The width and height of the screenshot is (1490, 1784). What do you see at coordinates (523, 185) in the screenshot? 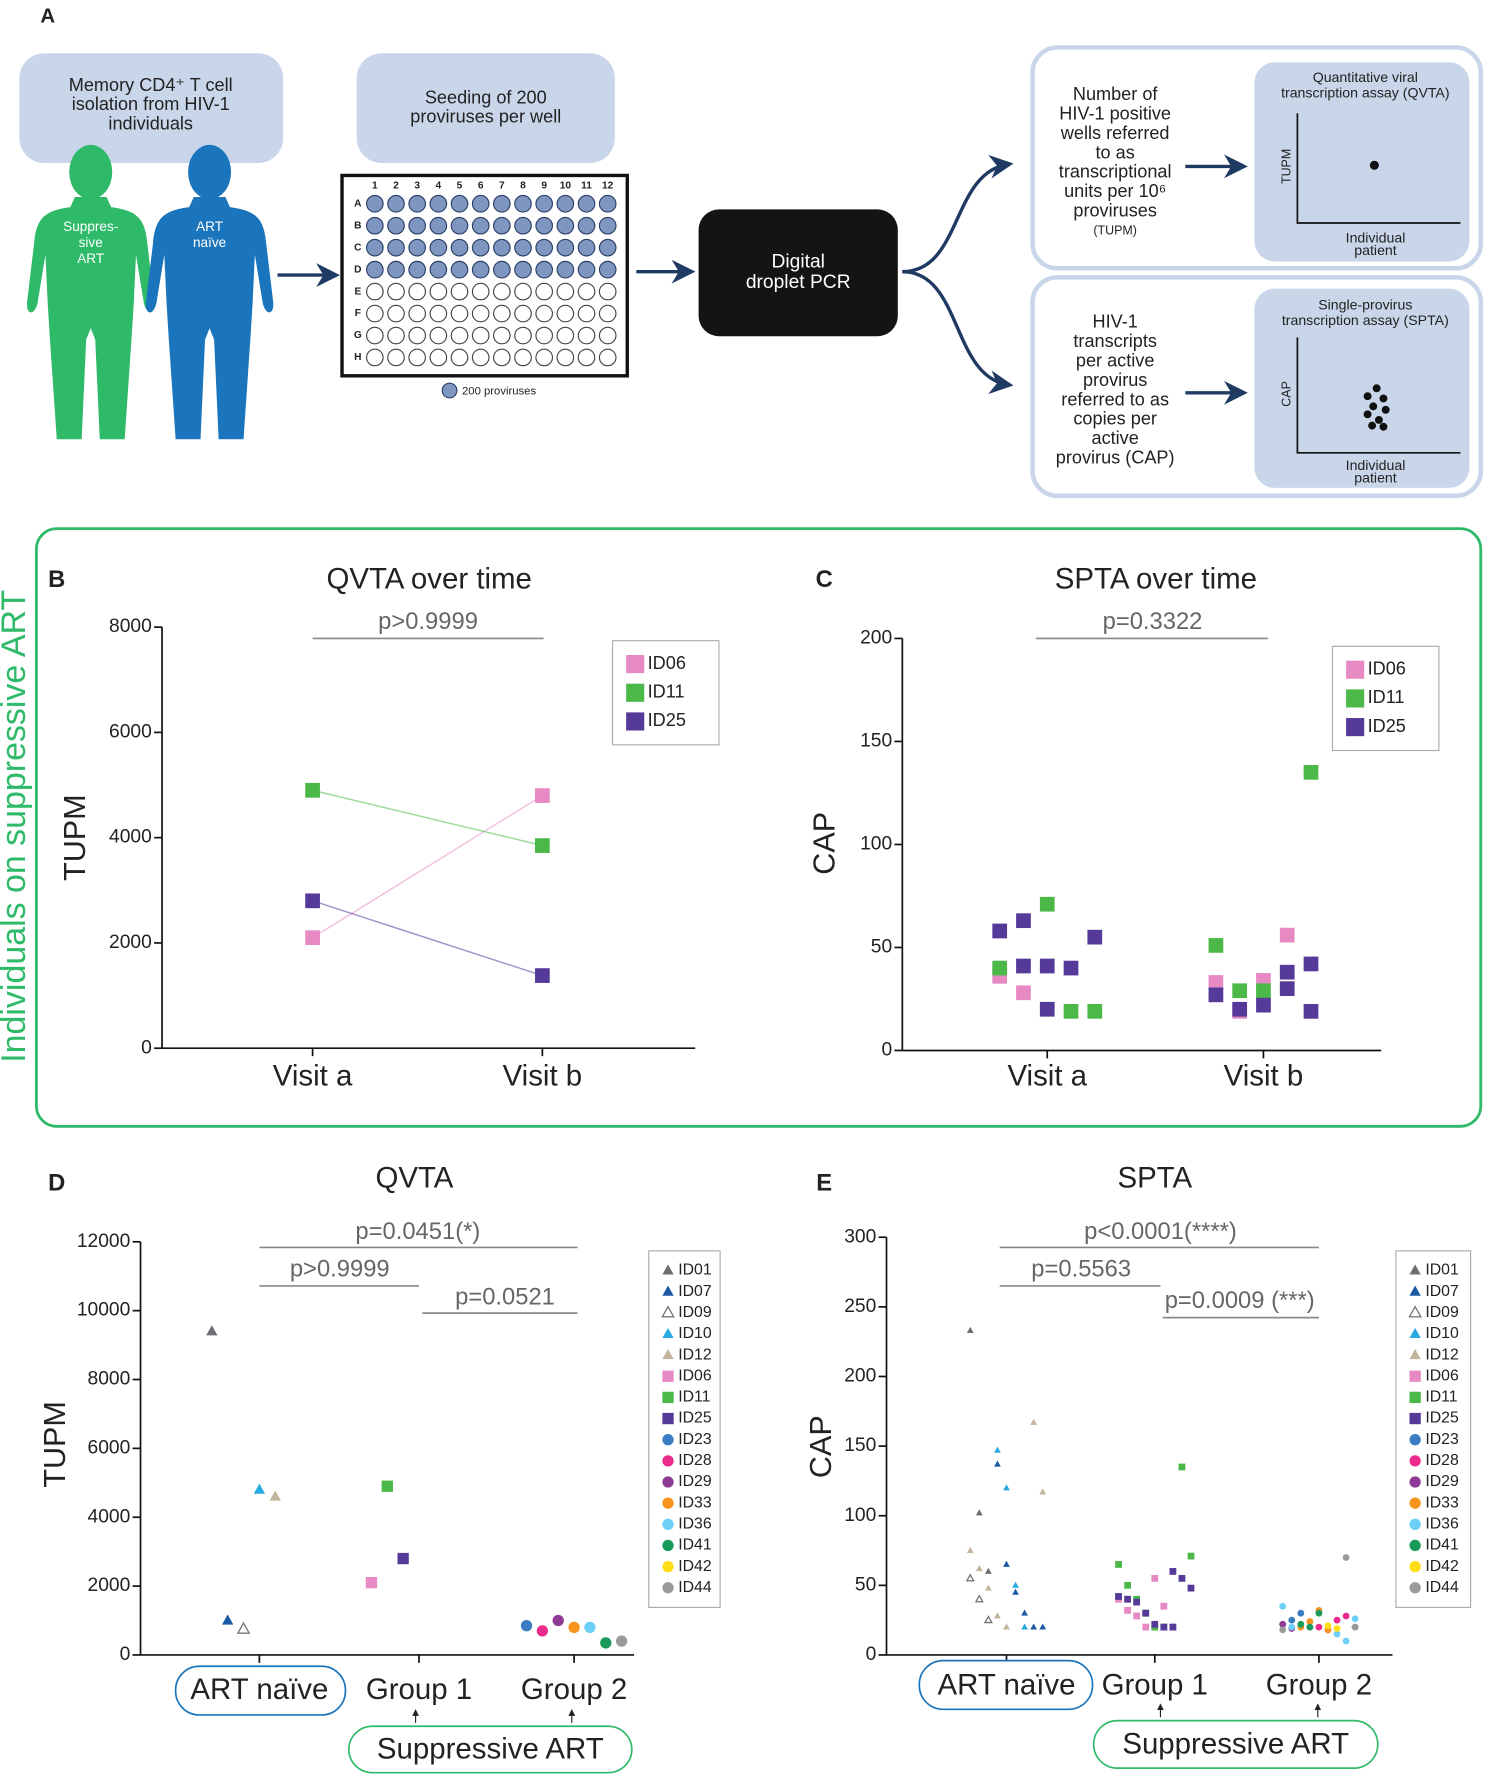
I see `plate-column: 8` at bounding box center [523, 185].